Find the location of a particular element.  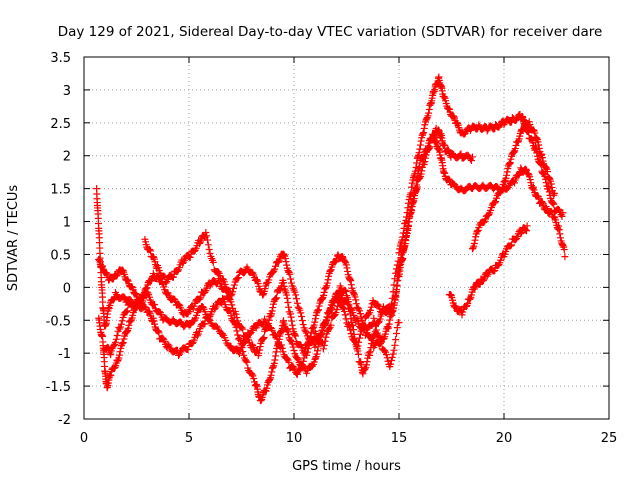

x-axis-label: GPS time / hours is located at coordinates (346, 466).